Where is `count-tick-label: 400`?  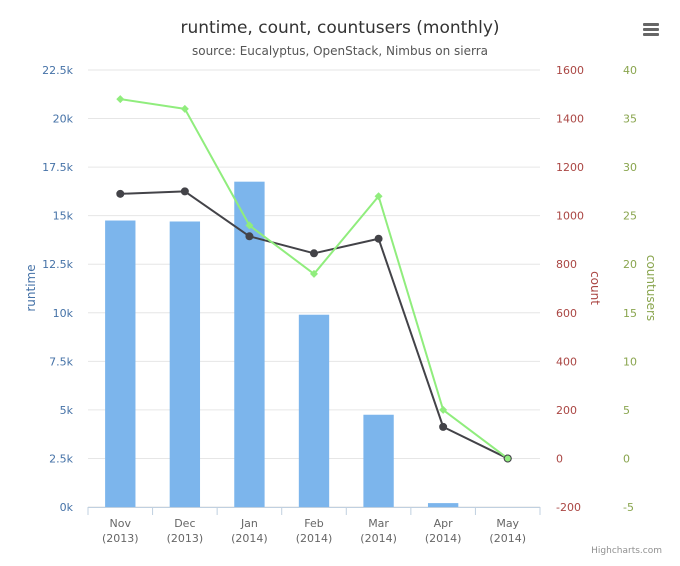
count-tick-label: 400 is located at coordinates (566, 361).